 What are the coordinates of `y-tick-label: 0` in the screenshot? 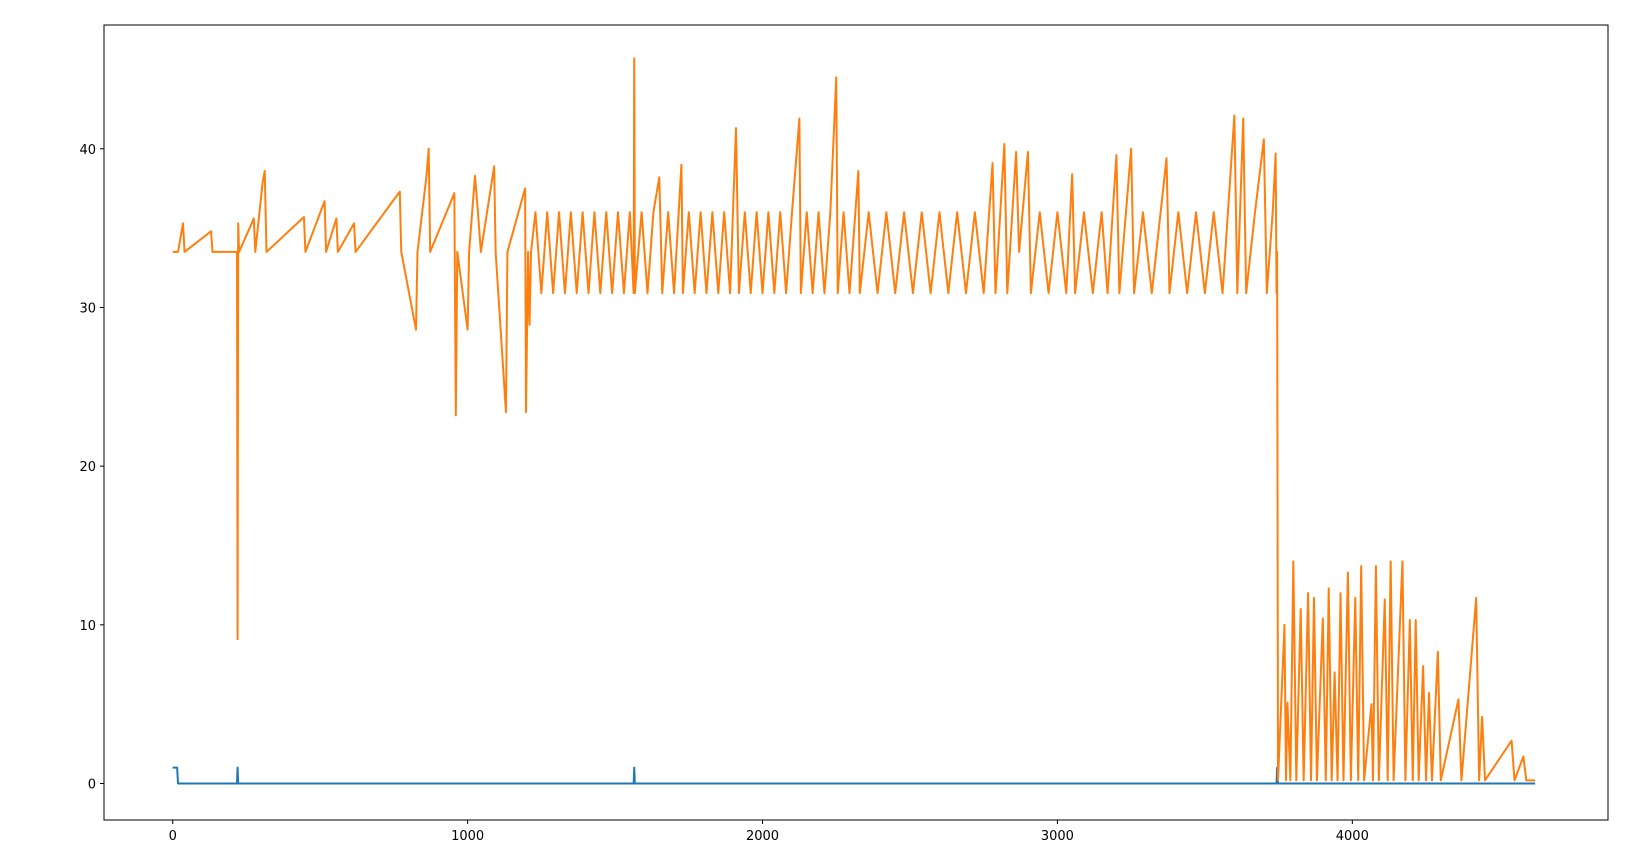 It's located at (92, 785).